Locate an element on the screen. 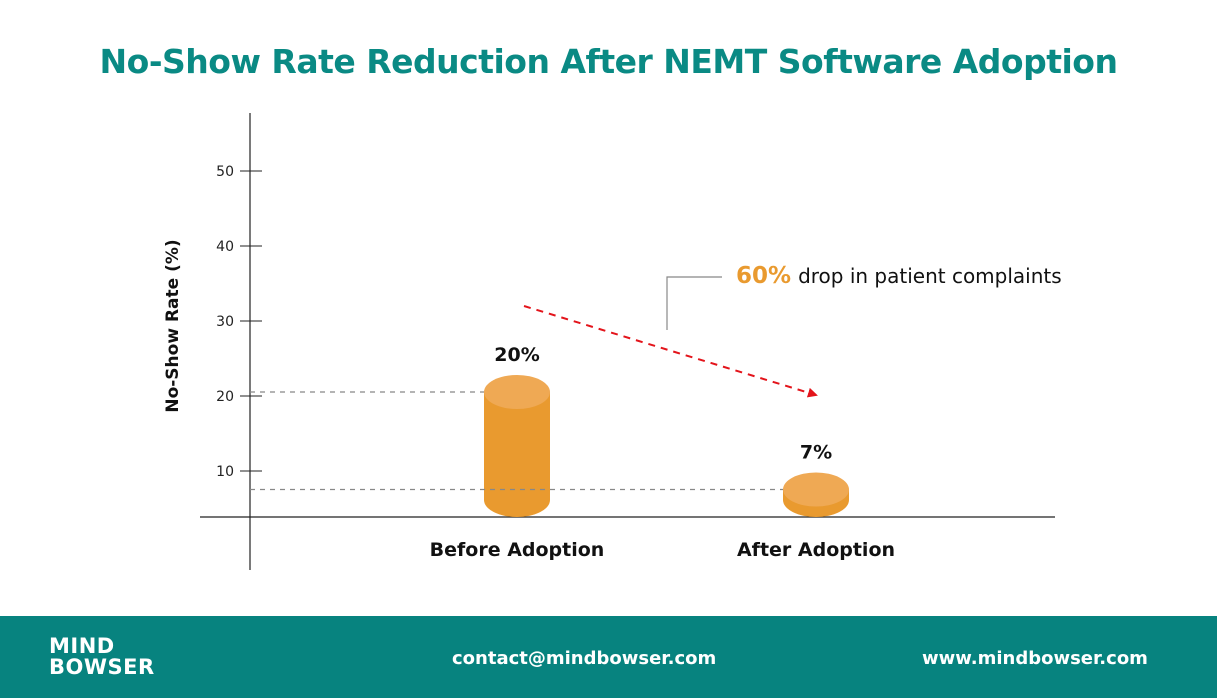 The image size is (1217, 698). annotation: 60% drop in patient complaints is located at coordinates (899, 276).